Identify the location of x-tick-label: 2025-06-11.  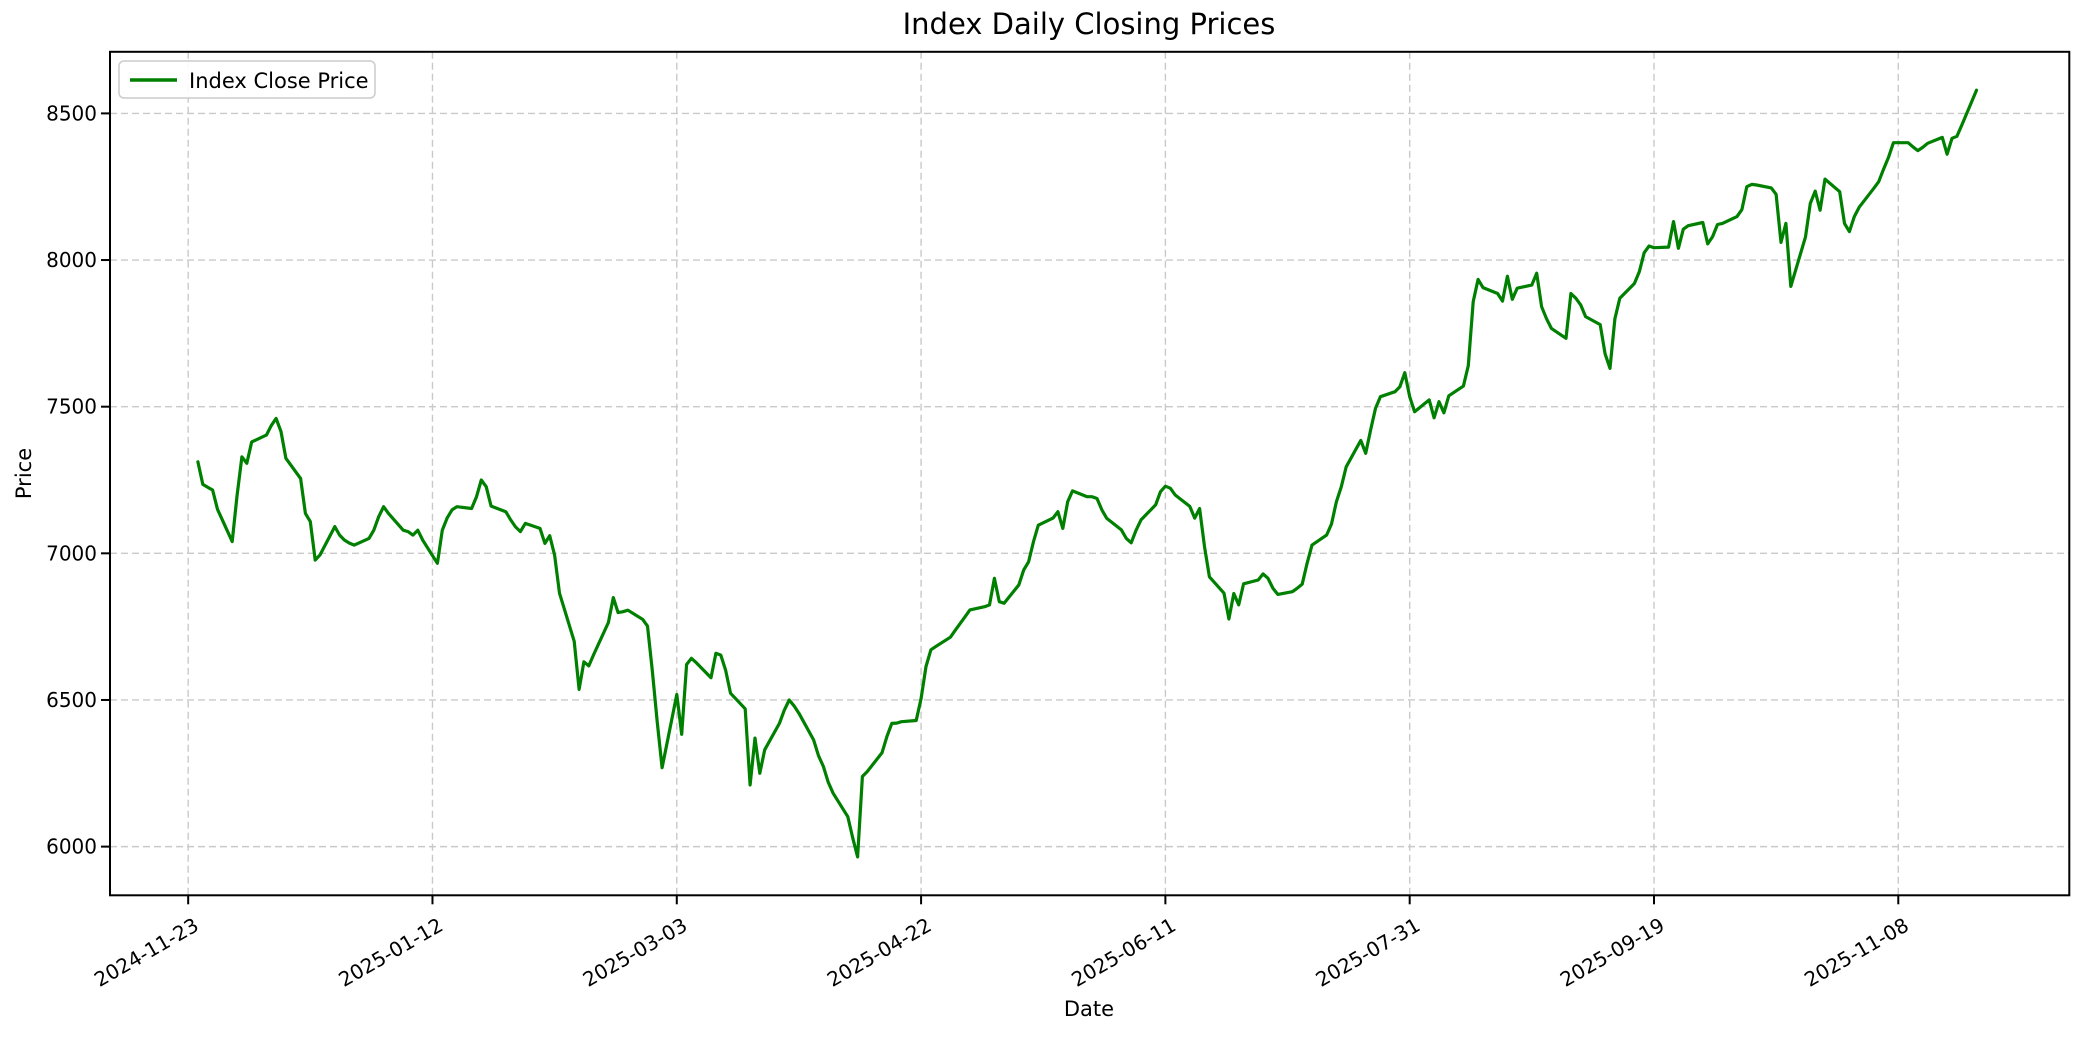
(1123, 952).